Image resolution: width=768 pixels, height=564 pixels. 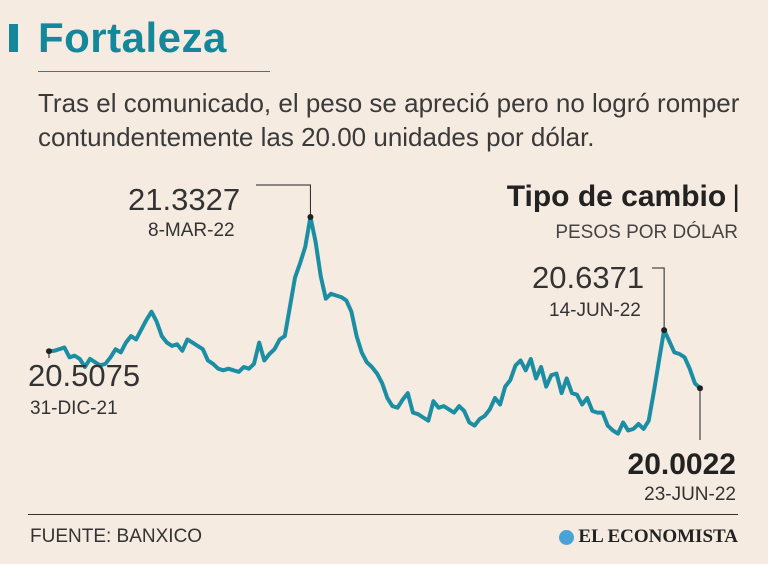 What do you see at coordinates (616, 196) in the screenshot?
I see `legend-title-text: Tipo de cambio` at bounding box center [616, 196].